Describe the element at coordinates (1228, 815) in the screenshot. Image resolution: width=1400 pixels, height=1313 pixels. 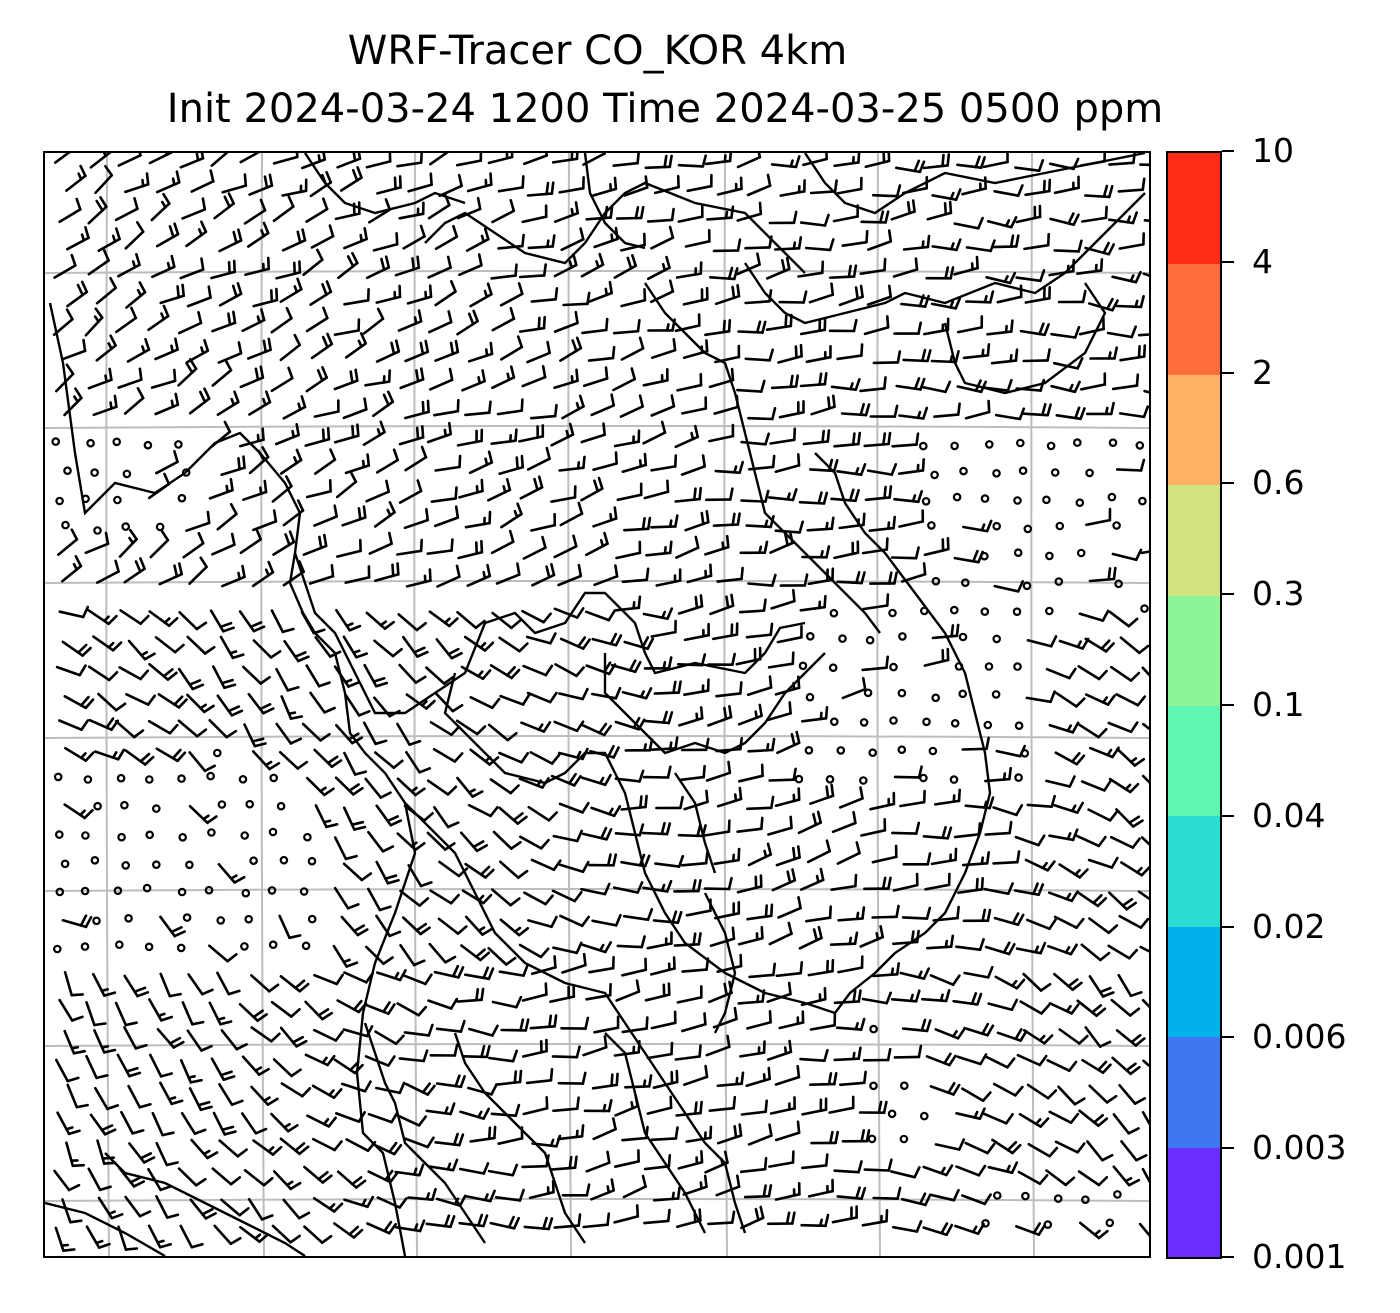
I see `colorbar-tick` at that location.